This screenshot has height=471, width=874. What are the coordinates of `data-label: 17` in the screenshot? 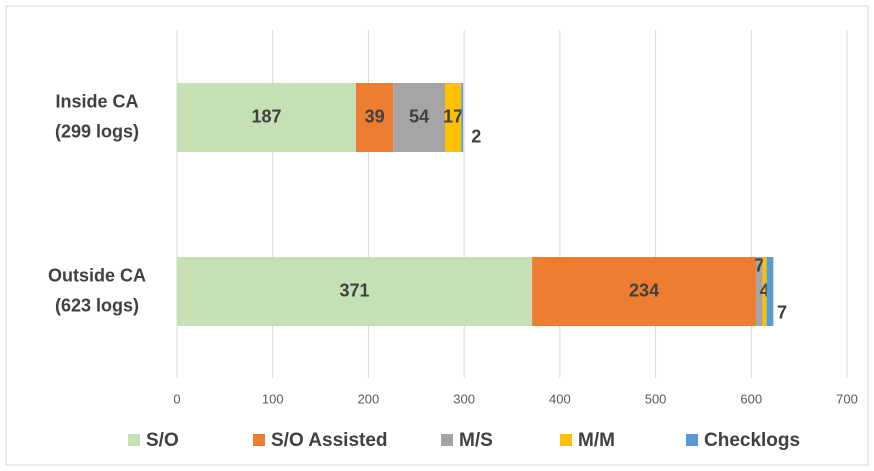 It's located at (453, 116).